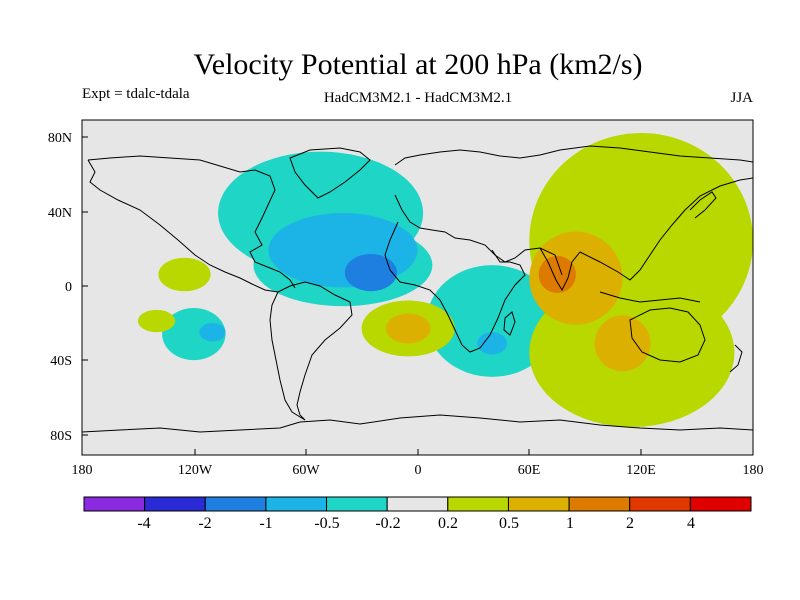 This screenshot has height=600, width=800. I want to click on x-tick-label-120e: 120E, so click(641, 470).